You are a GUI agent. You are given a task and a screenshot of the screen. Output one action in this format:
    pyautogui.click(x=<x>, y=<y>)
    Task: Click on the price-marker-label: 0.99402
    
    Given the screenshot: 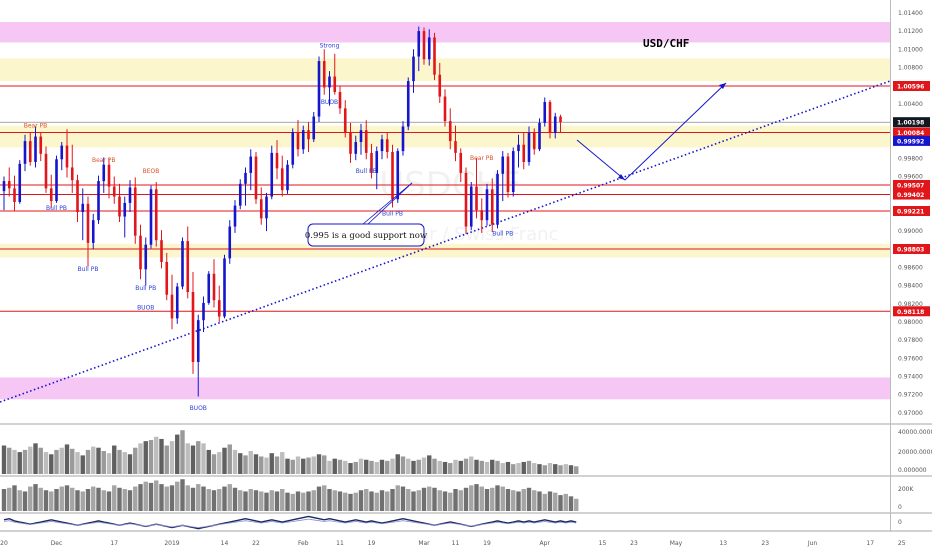 What is the action you would take?
    pyautogui.click(x=910, y=195)
    